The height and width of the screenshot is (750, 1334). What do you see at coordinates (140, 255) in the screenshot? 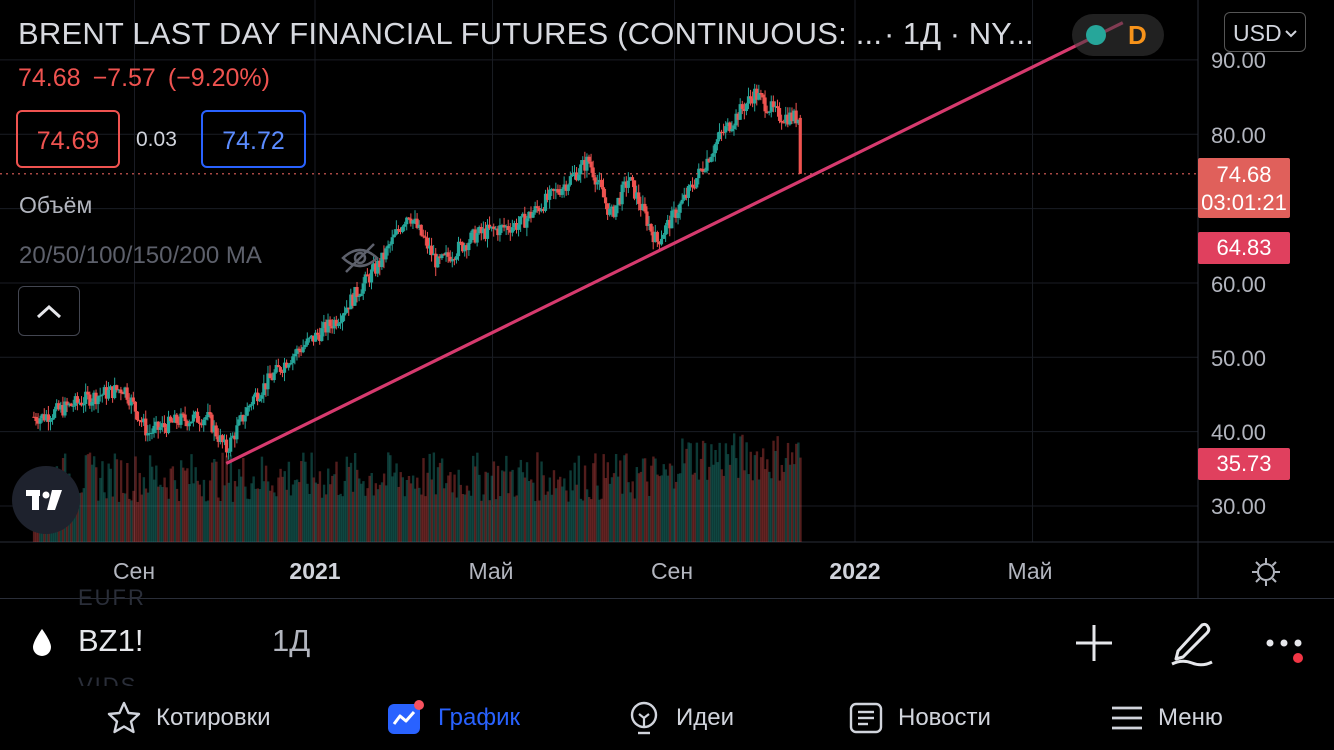
I see `ma-indicator-label: 20/50/100/150/200 MA` at bounding box center [140, 255].